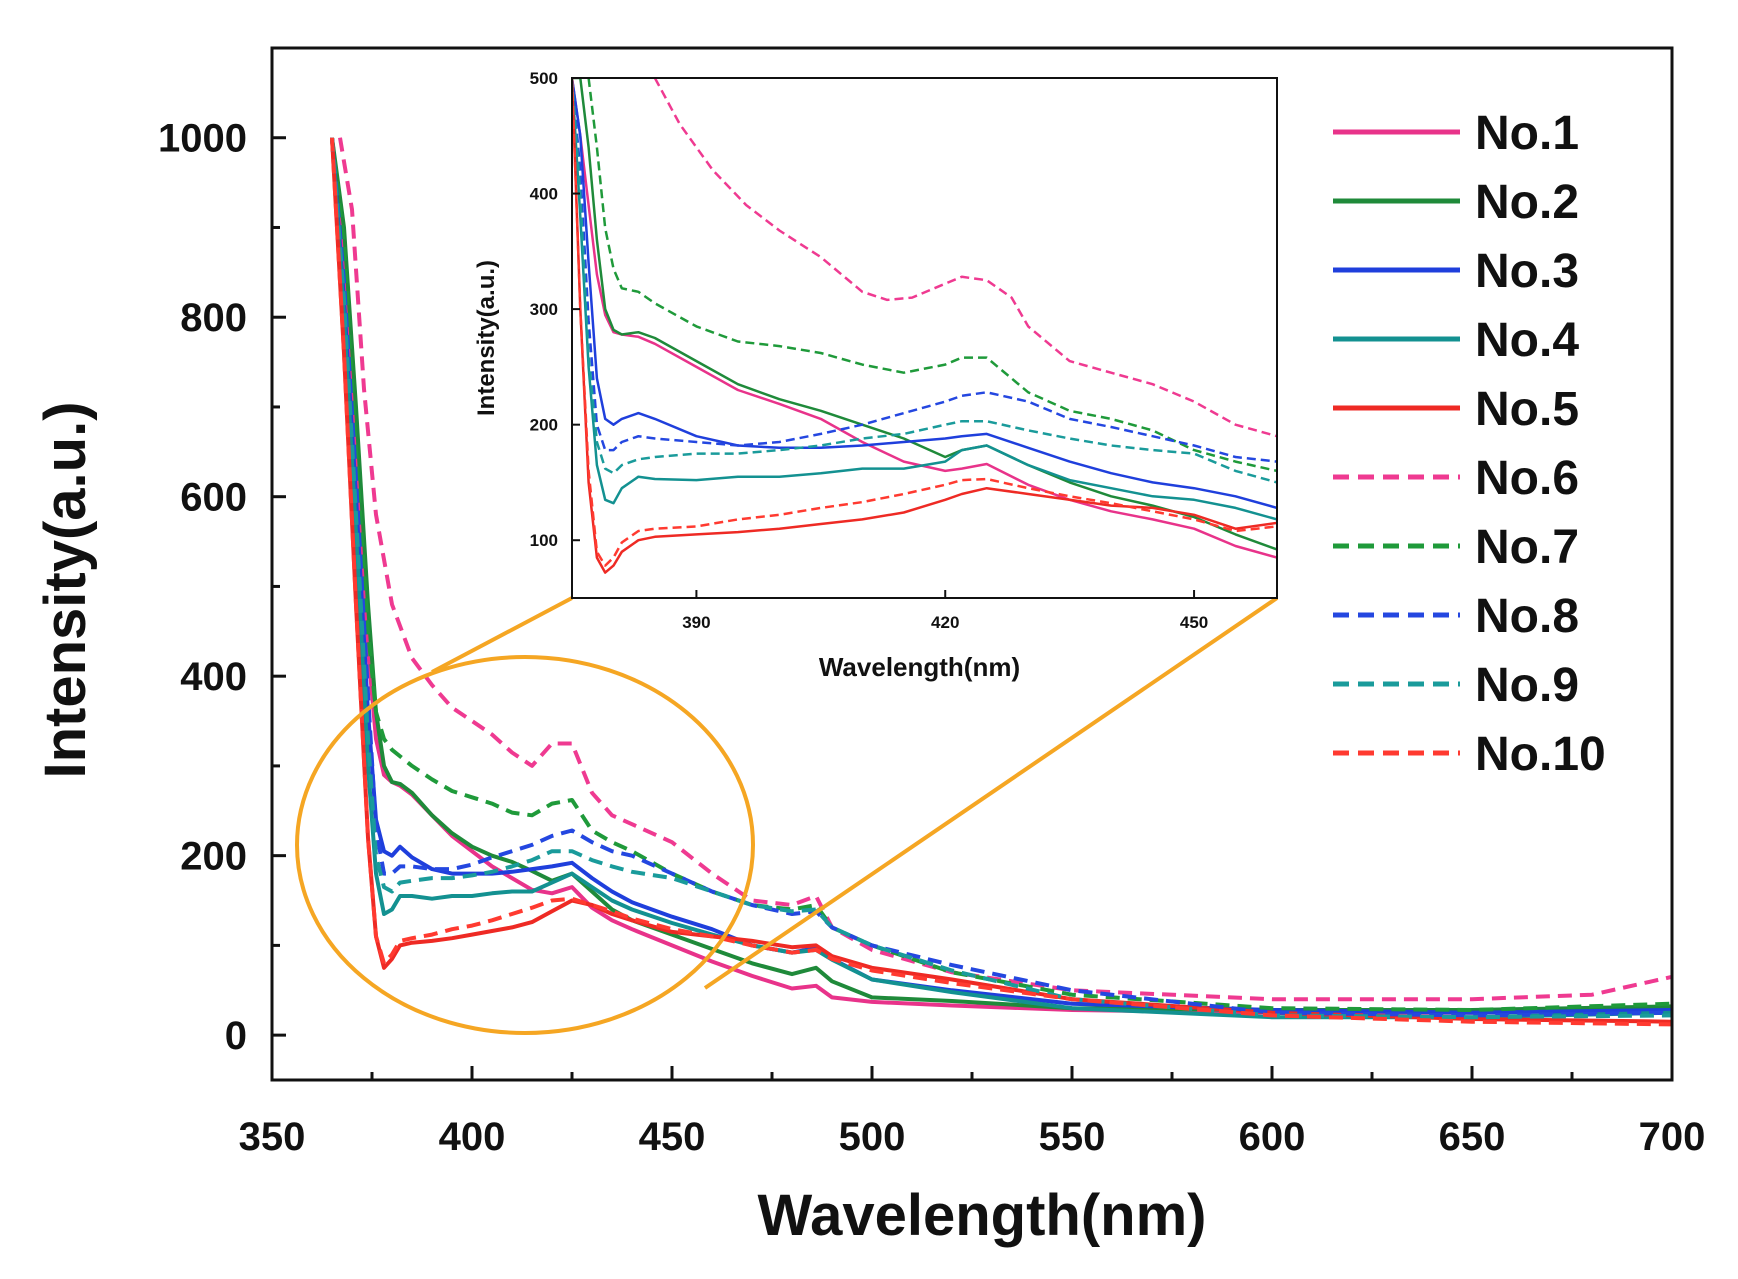 The height and width of the screenshot is (1279, 1738). I want to click on legend-label: No.5, so click(1527, 409).